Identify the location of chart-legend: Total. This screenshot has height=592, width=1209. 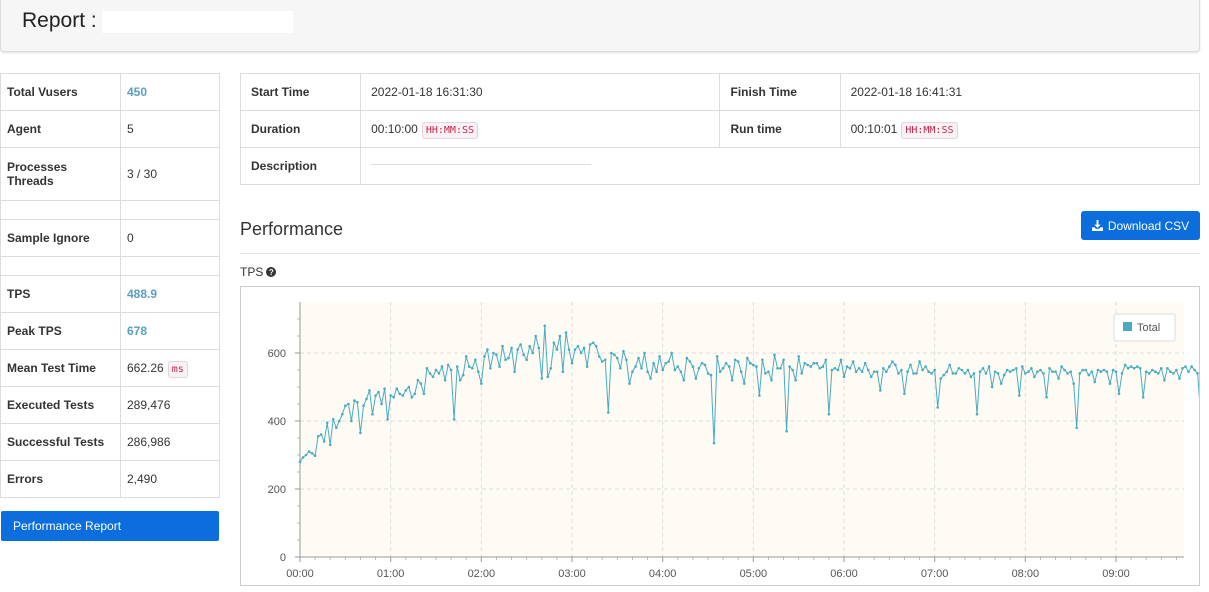
(1144, 327).